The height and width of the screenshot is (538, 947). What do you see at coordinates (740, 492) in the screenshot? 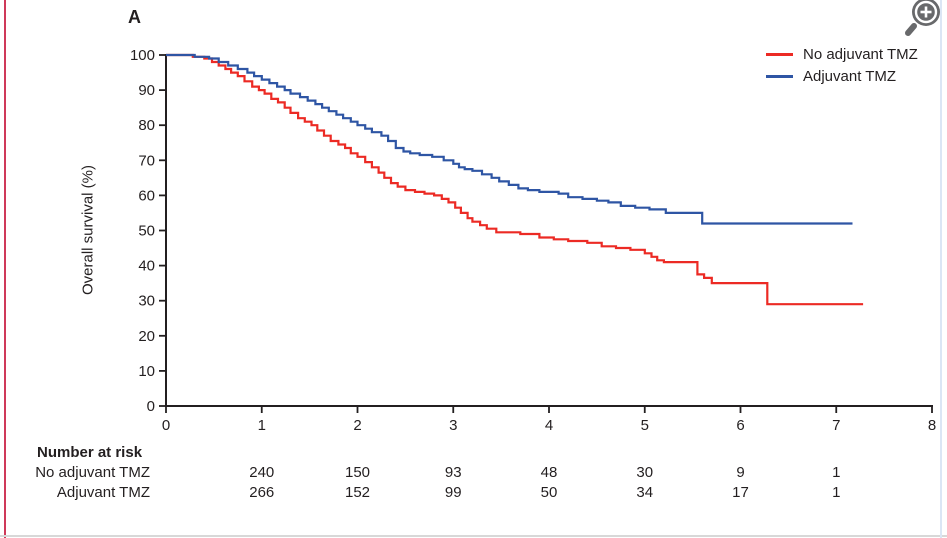
I see `risk-count: 17` at bounding box center [740, 492].